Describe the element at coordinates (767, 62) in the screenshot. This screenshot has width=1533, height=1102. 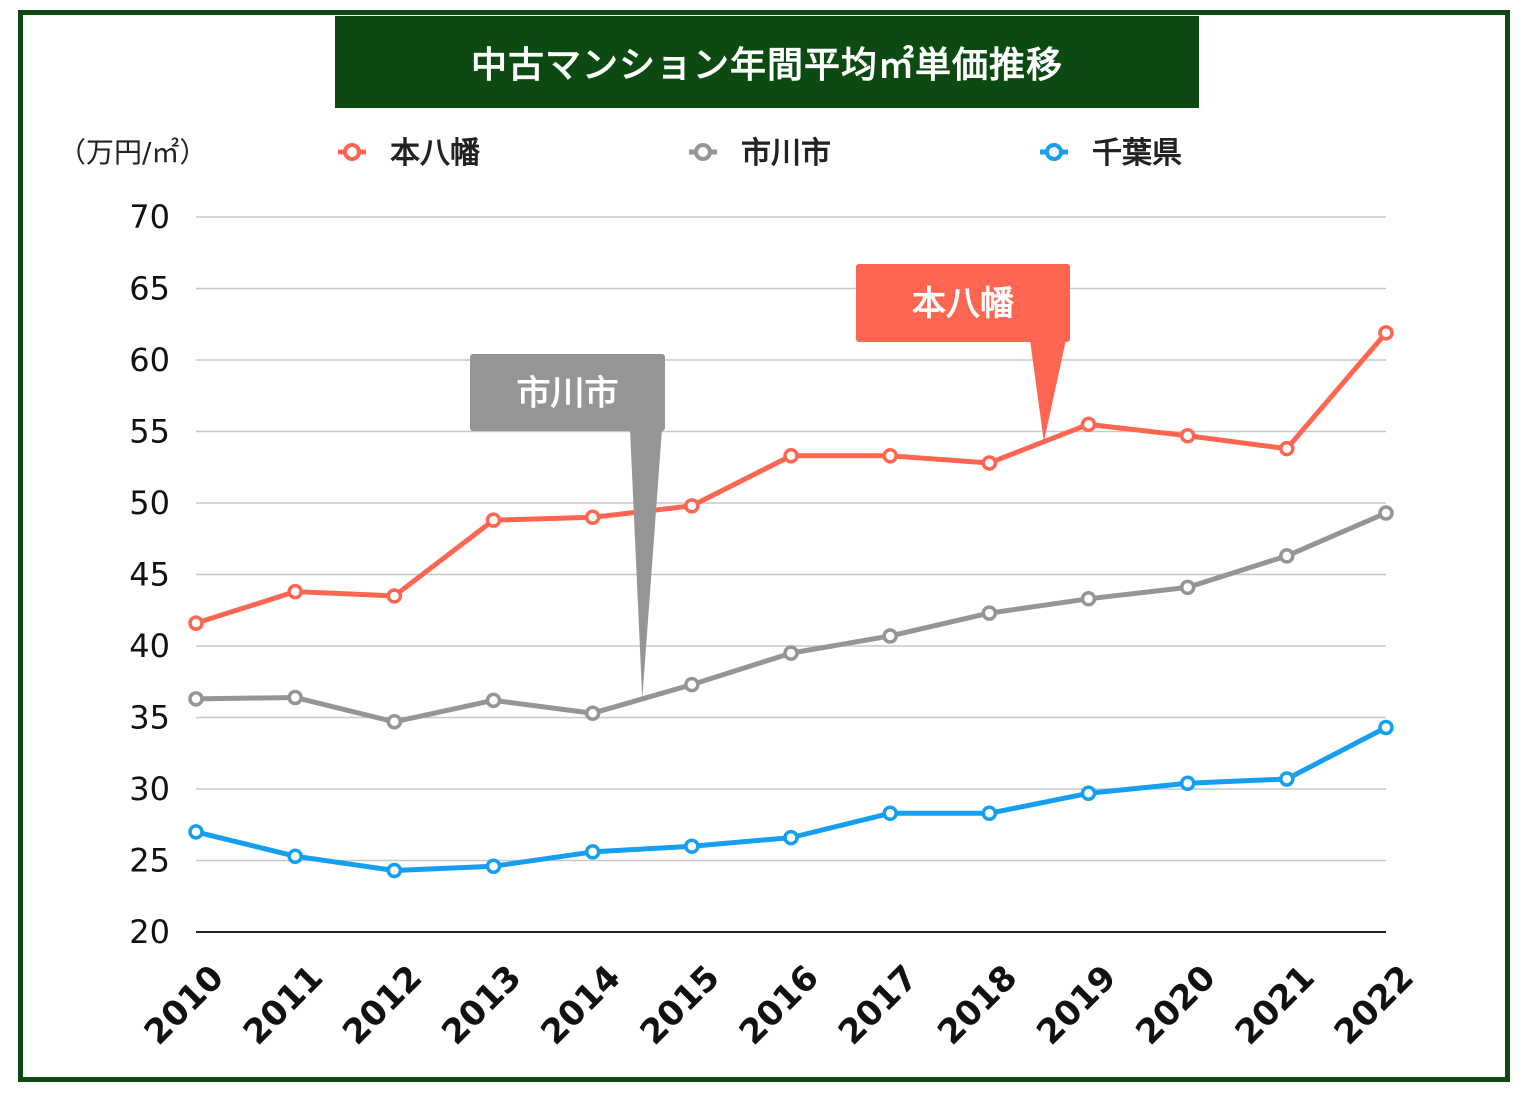
I see `chart-title: 中古マンション年間平均㎡単価推移` at that location.